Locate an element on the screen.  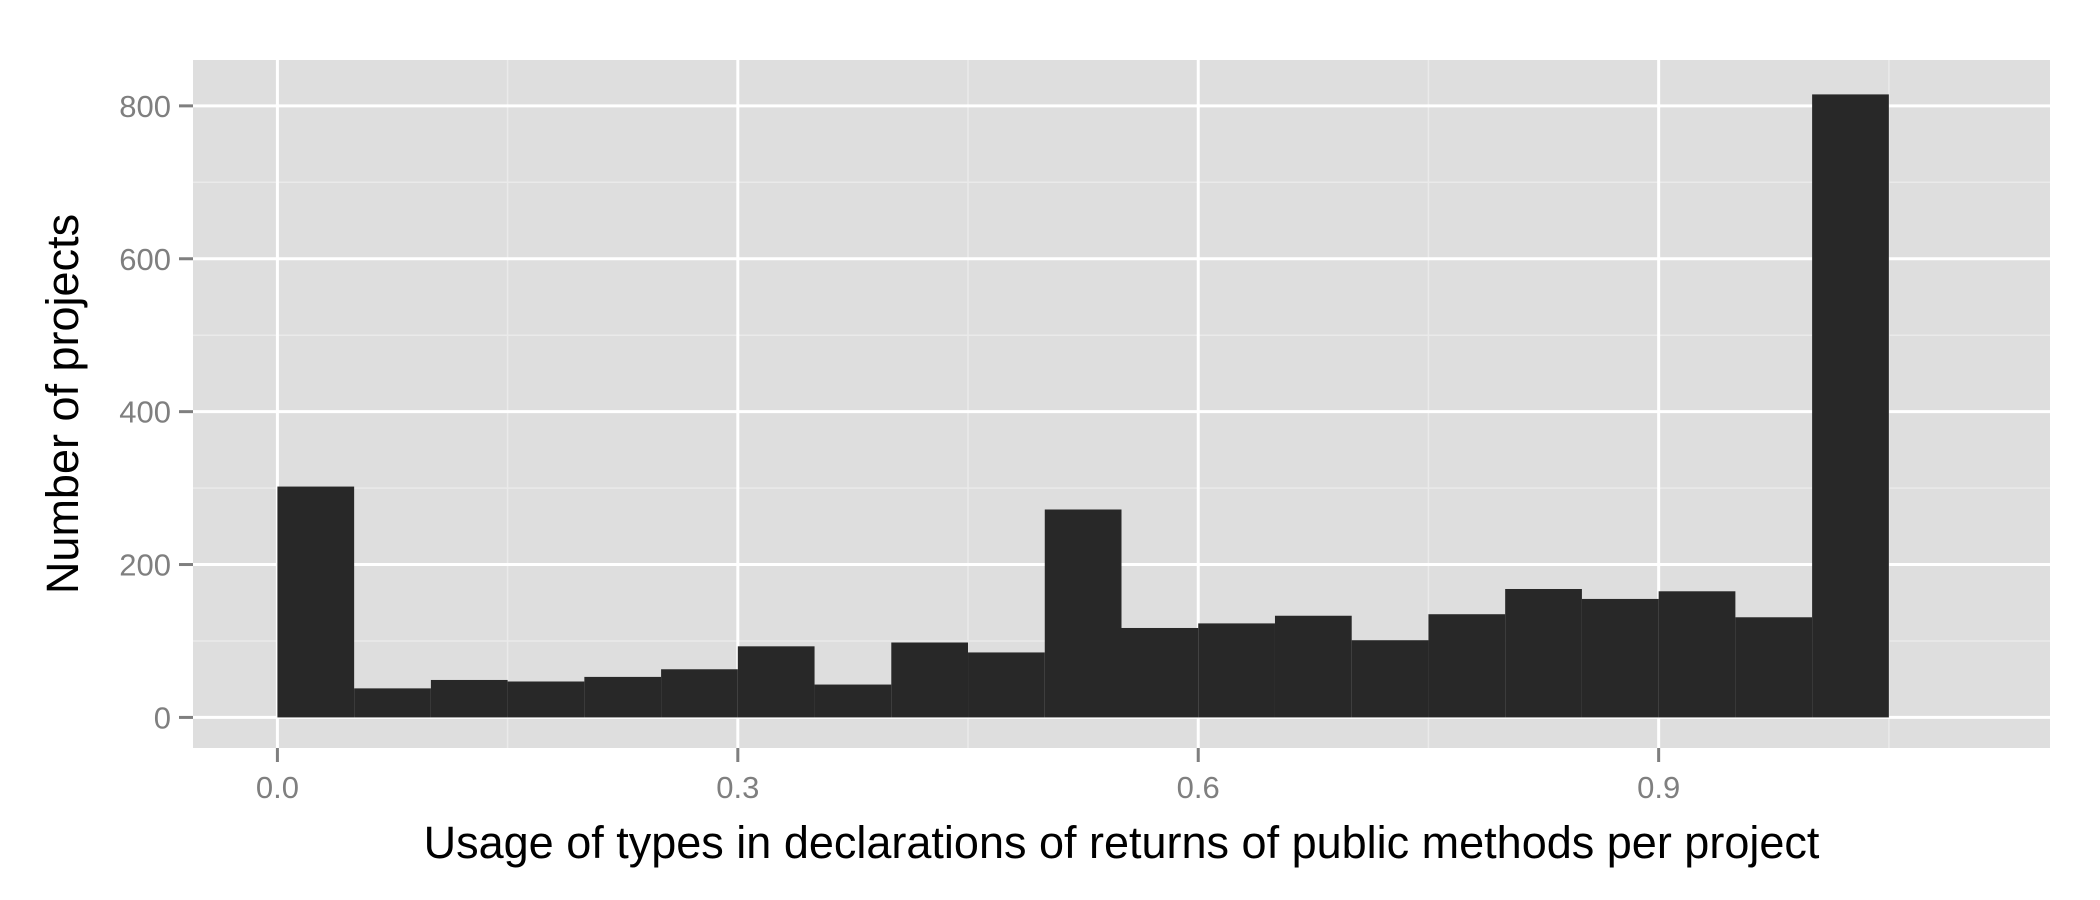
x-tick-label: 0.6 is located at coordinates (1198, 787).